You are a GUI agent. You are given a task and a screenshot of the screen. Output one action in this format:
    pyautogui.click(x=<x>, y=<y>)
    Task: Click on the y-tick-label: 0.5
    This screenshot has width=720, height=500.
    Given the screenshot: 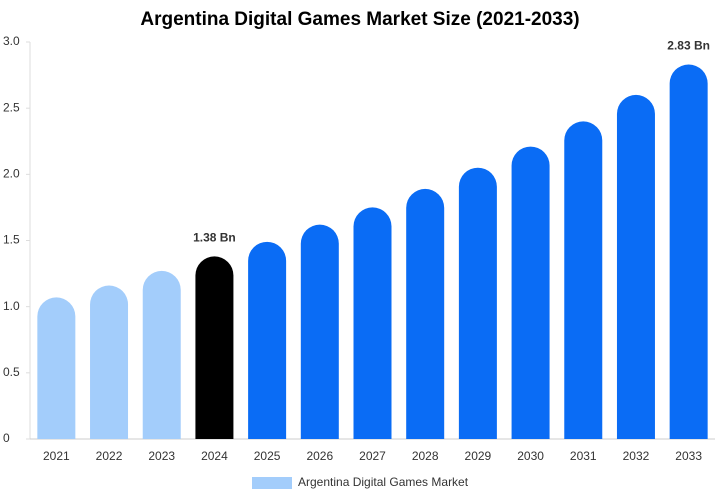 What is the action you would take?
    pyautogui.click(x=11, y=372)
    